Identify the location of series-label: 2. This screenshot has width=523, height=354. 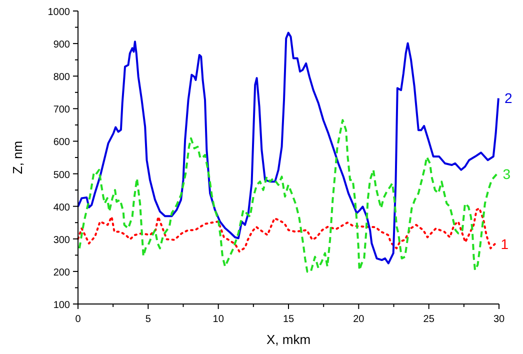
(508, 98).